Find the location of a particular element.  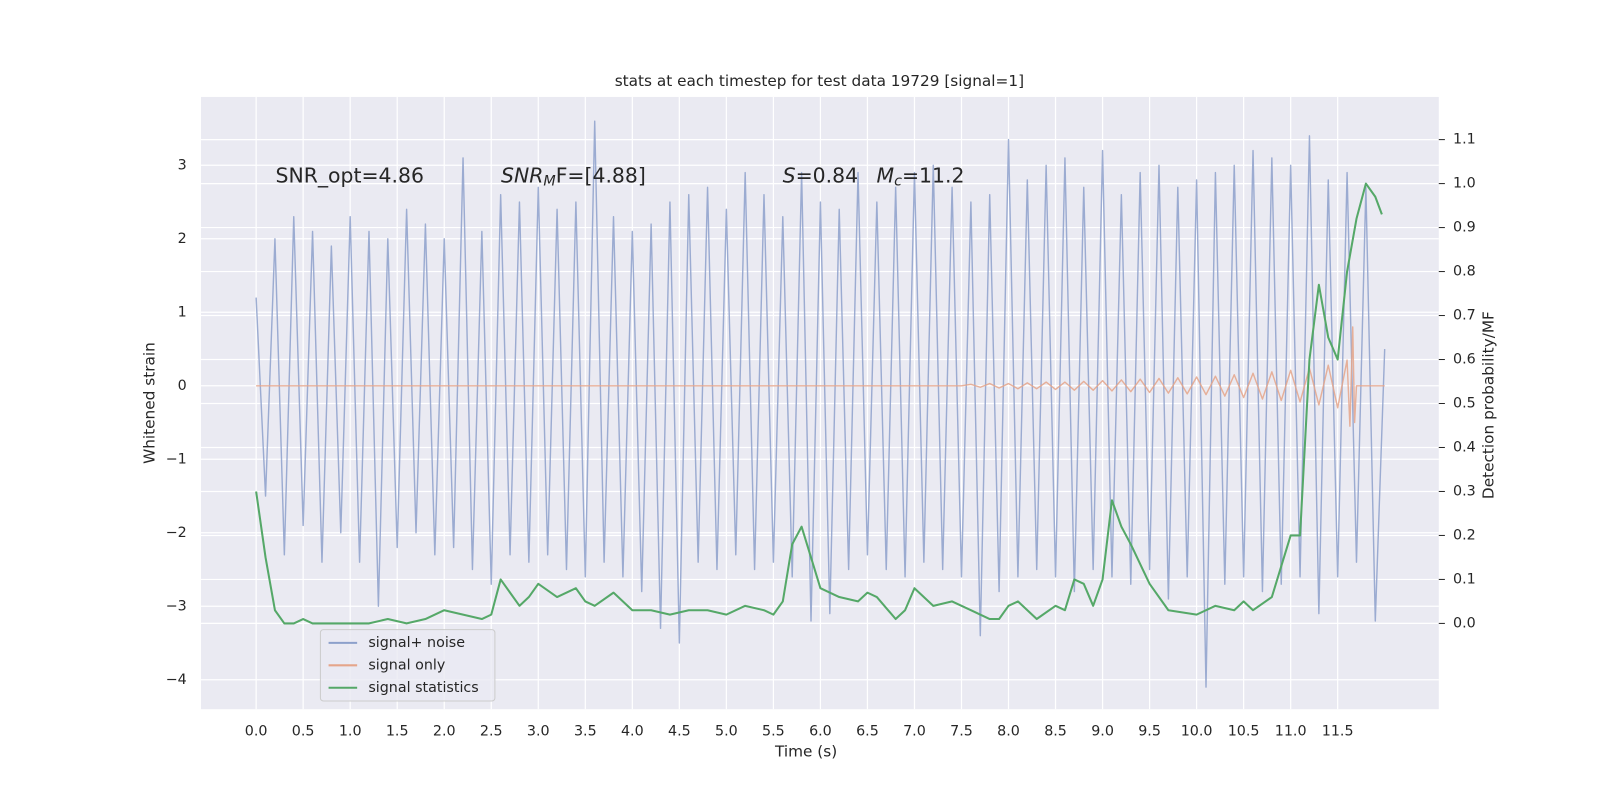

y2-tick-label: 0.8 is located at coordinates (1464, 272).